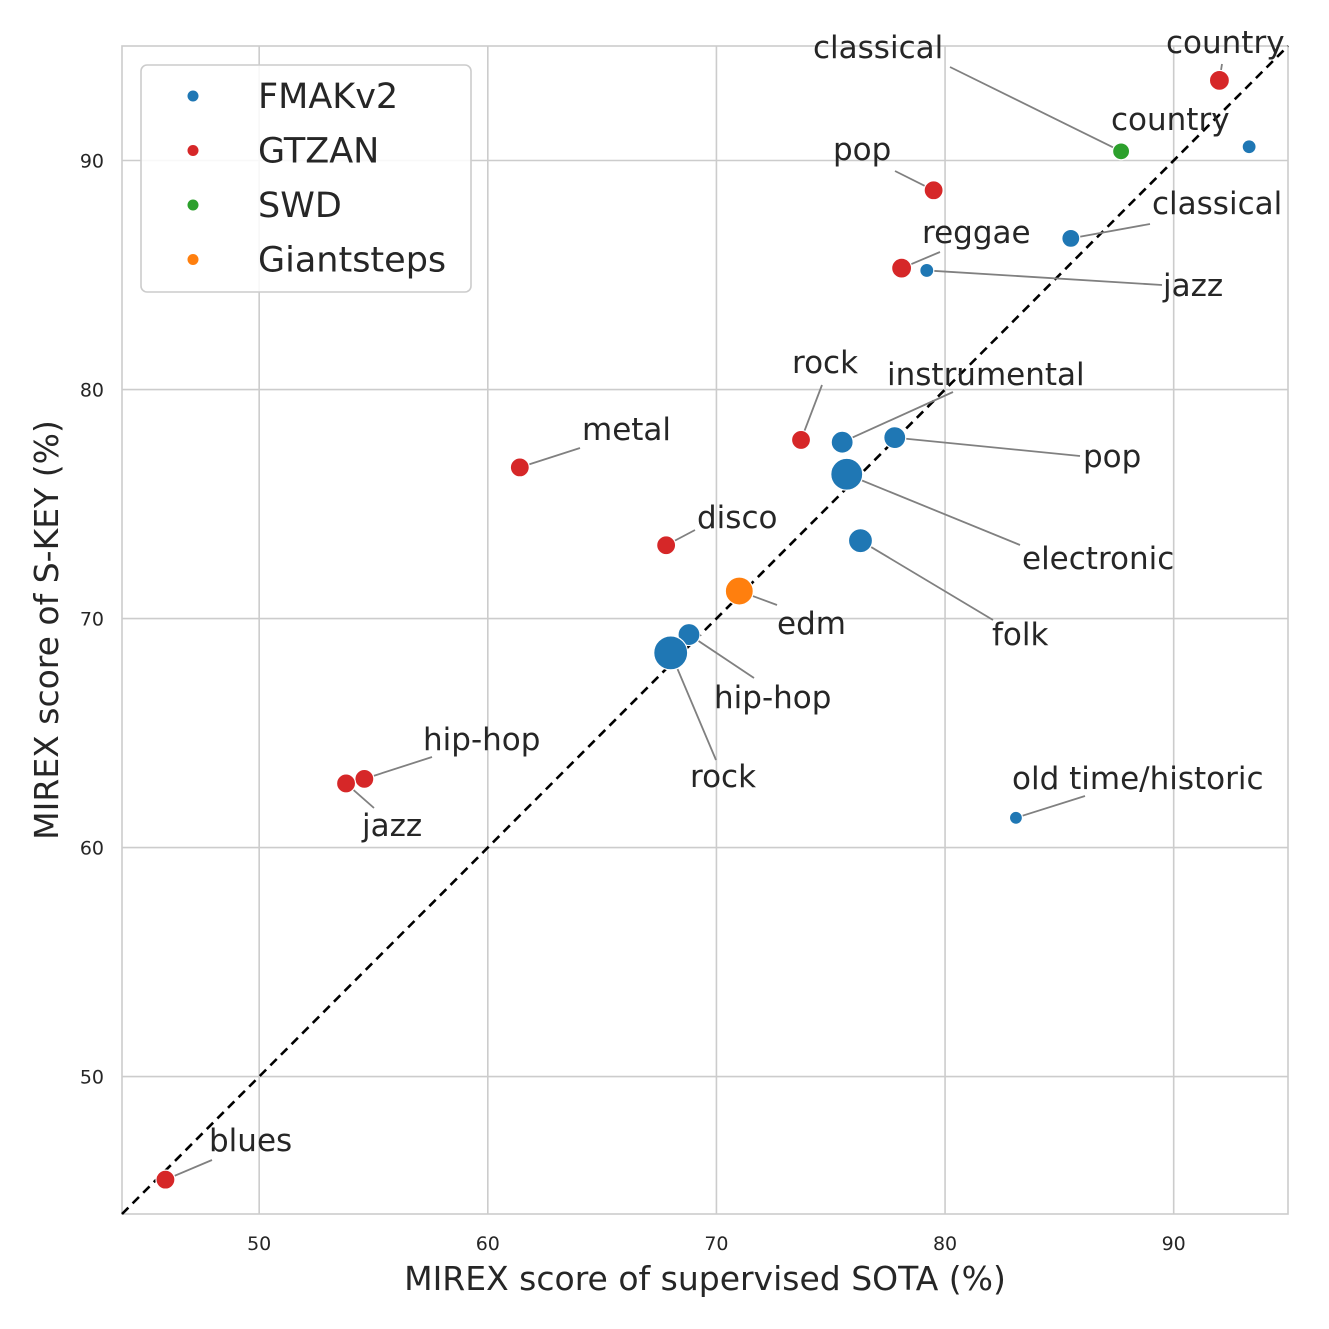 This screenshot has width=1329, height=1329. I want to click on point-label: reggae, so click(976, 233).